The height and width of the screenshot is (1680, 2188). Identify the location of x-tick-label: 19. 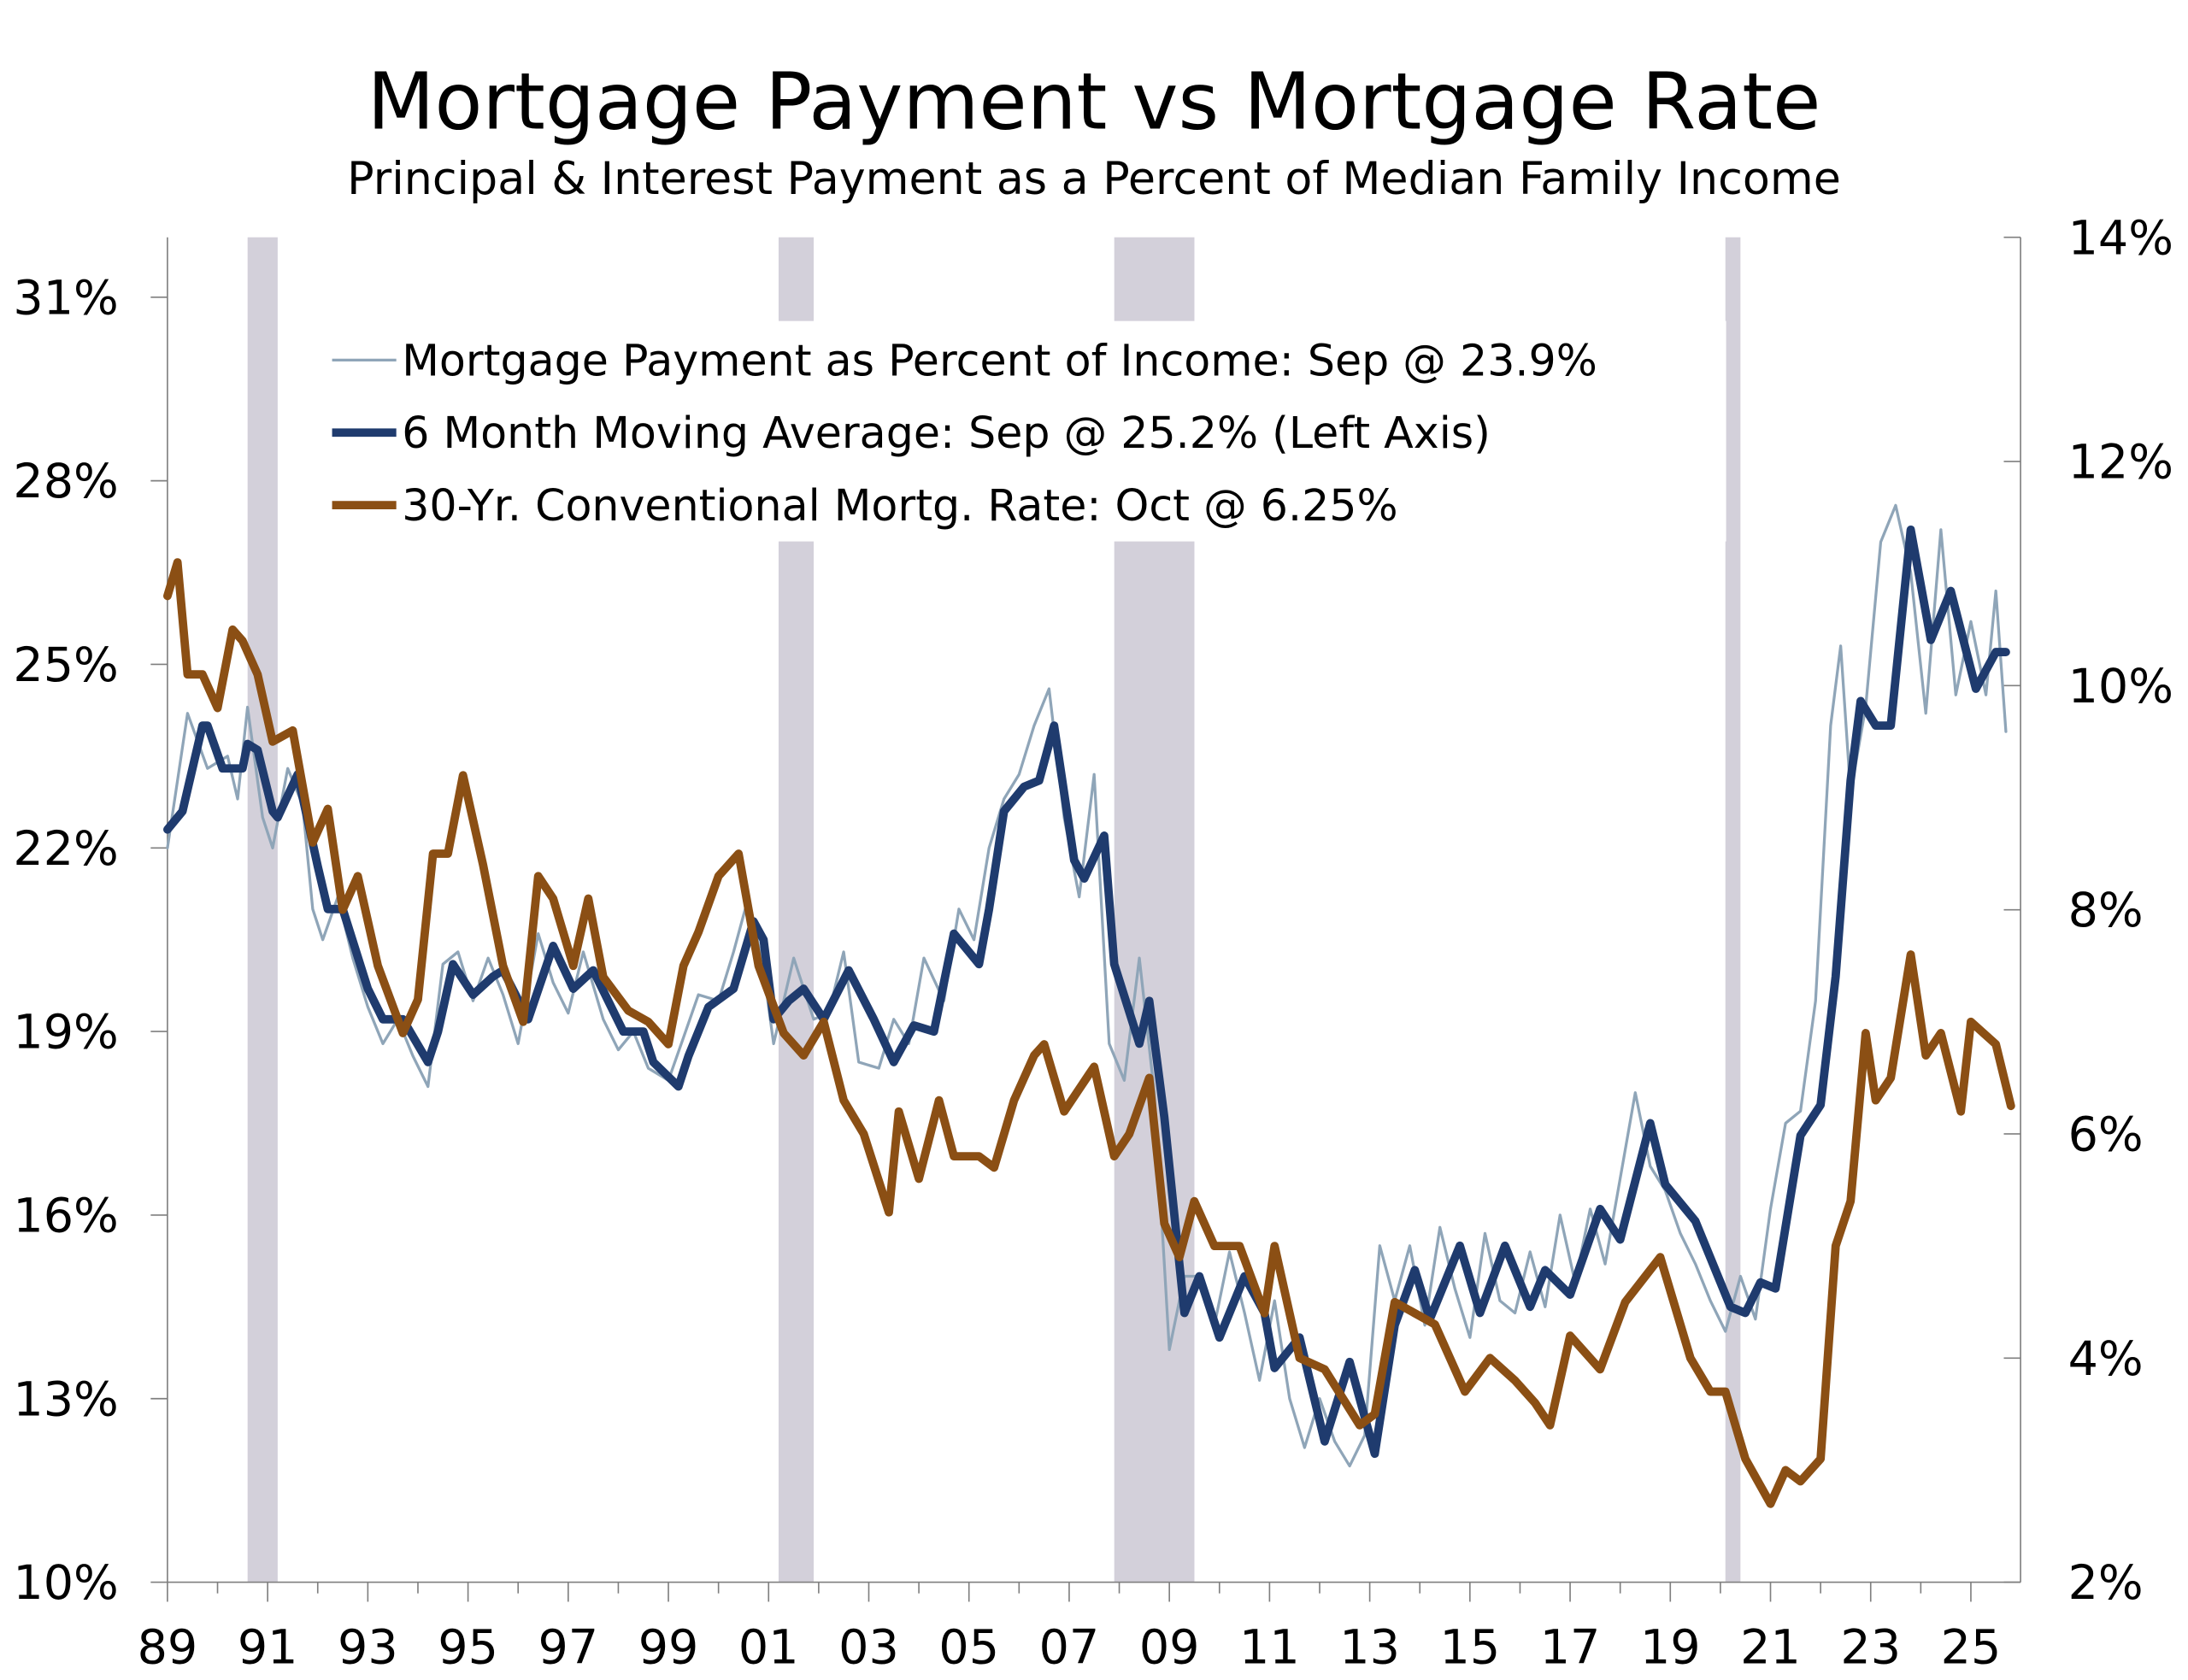
(1670, 1647).